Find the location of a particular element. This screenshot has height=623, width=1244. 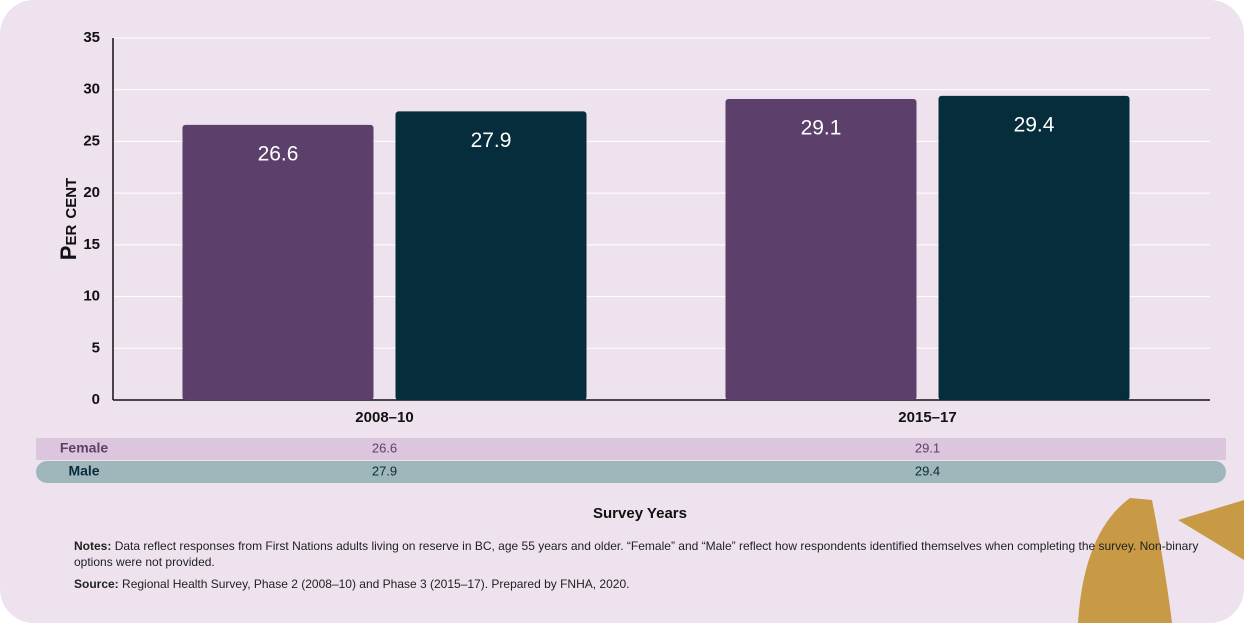

data-label: 26.6 is located at coordinates (278, 153).